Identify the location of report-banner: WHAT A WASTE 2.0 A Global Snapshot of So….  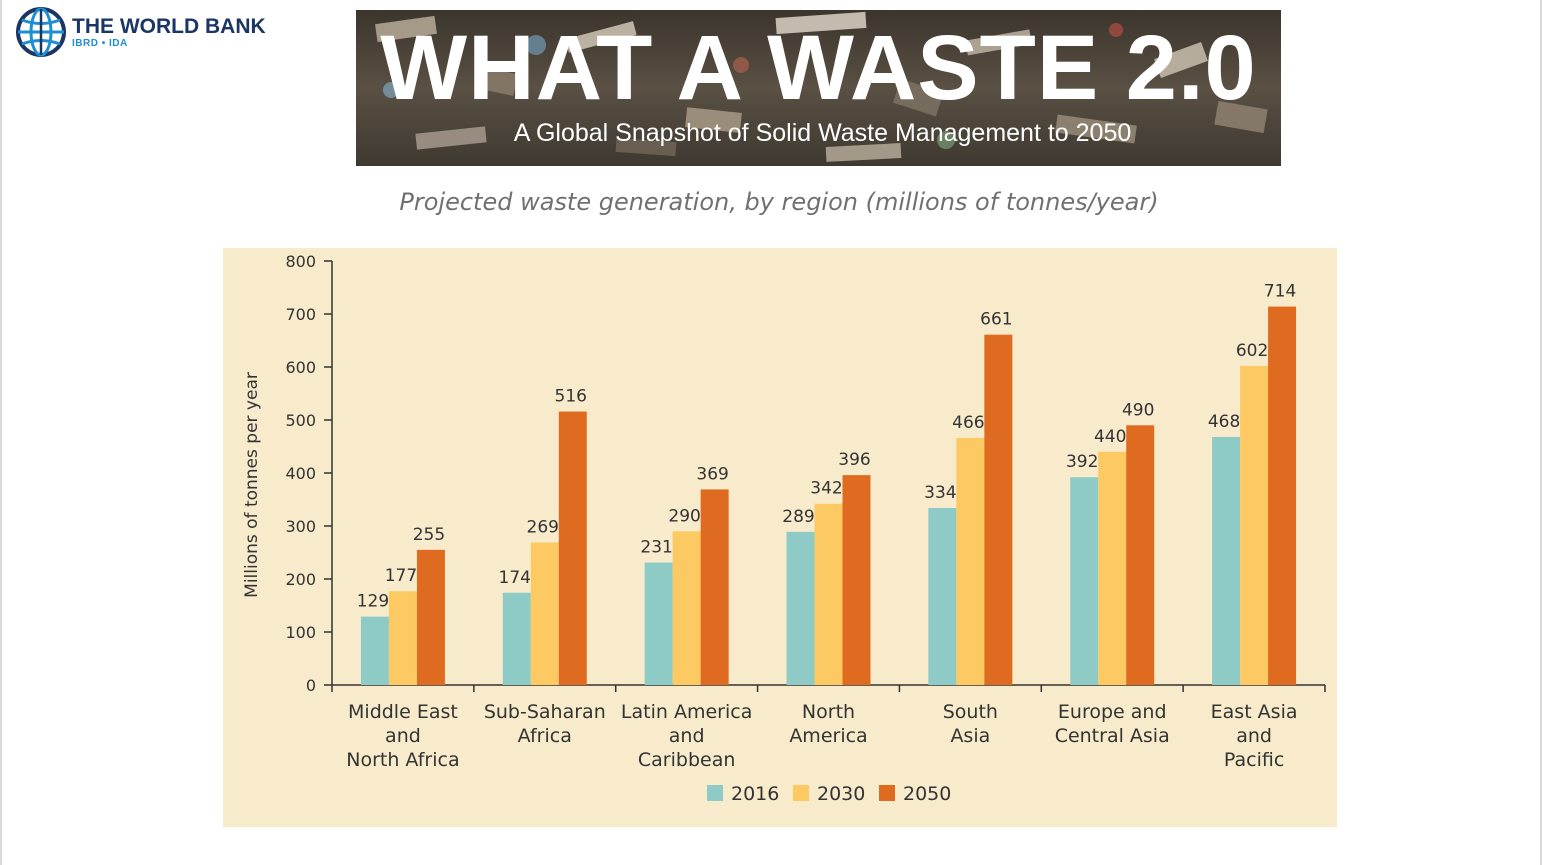
(818, 88).